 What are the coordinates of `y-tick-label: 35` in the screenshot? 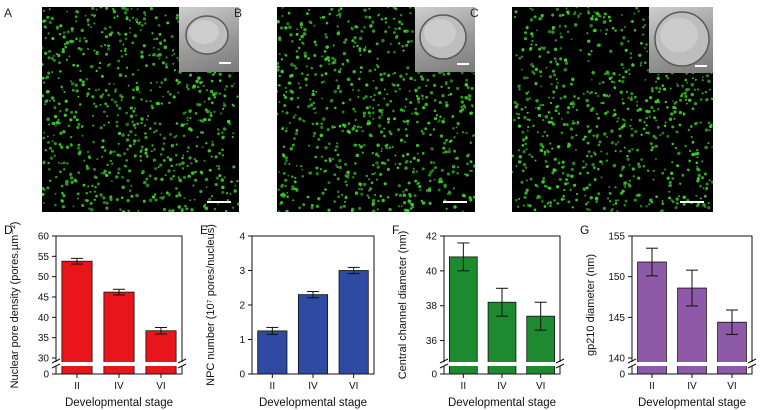 It's located at (44, 338).